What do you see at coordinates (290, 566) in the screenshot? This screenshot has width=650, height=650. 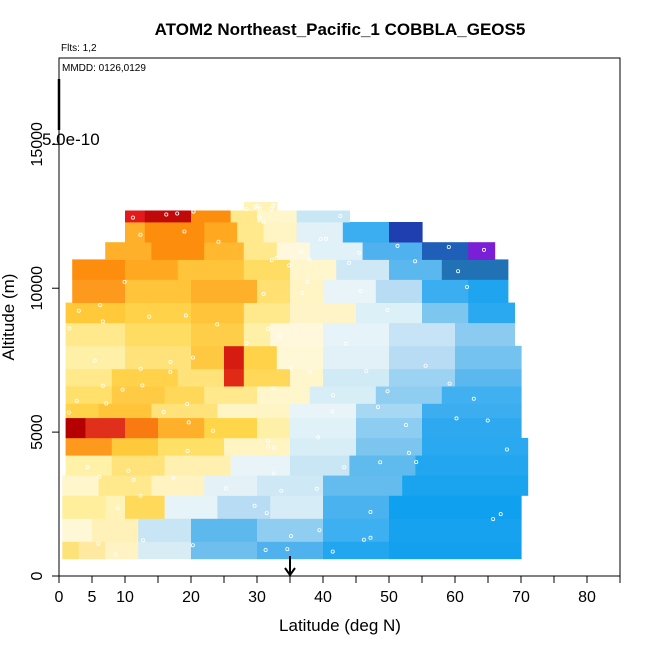 I see `latitude-marker-arrow` at bounding box center [290, 566].